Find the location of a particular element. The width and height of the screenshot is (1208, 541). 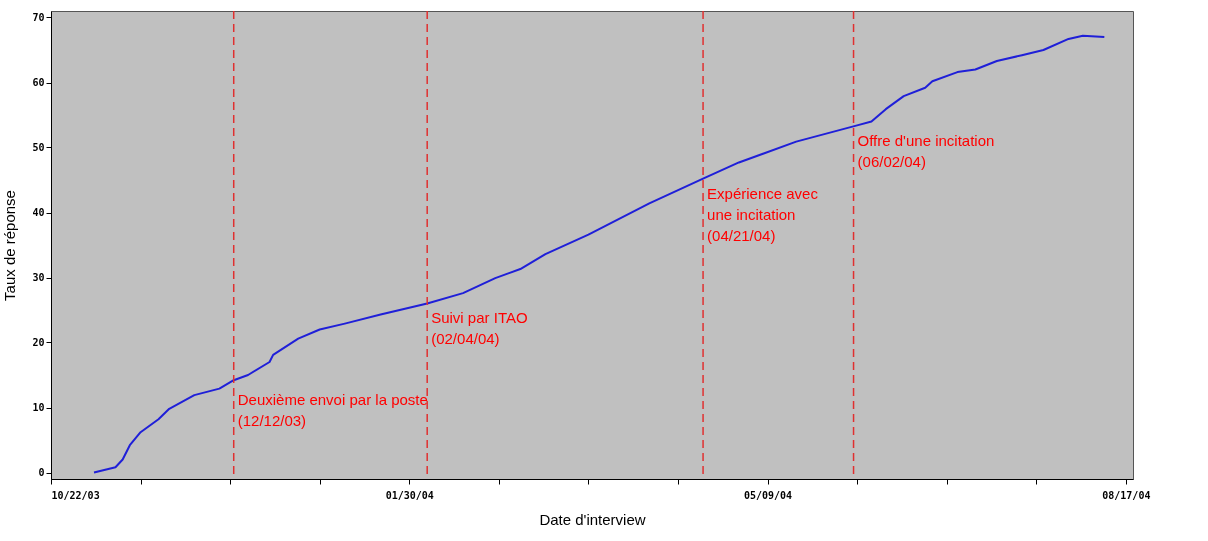

x-tick-label: 08/17/04 is located at coordinates (1126, 495).